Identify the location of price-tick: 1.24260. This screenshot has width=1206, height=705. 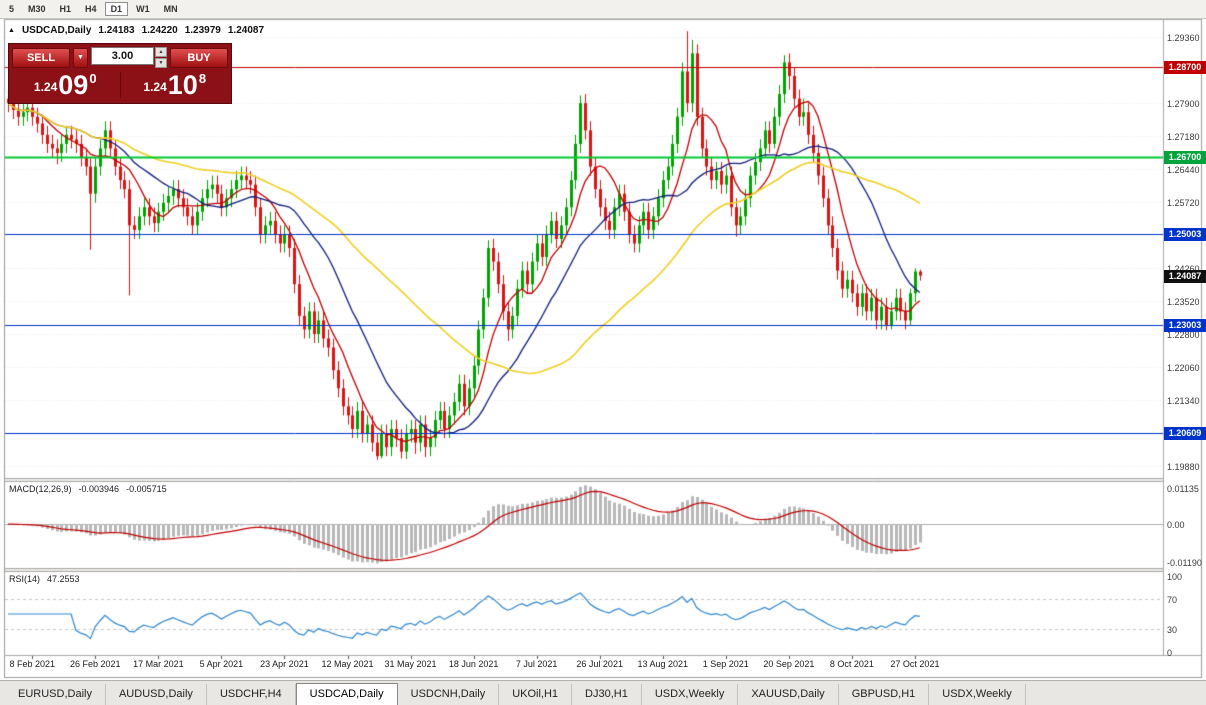
(1183, 269).